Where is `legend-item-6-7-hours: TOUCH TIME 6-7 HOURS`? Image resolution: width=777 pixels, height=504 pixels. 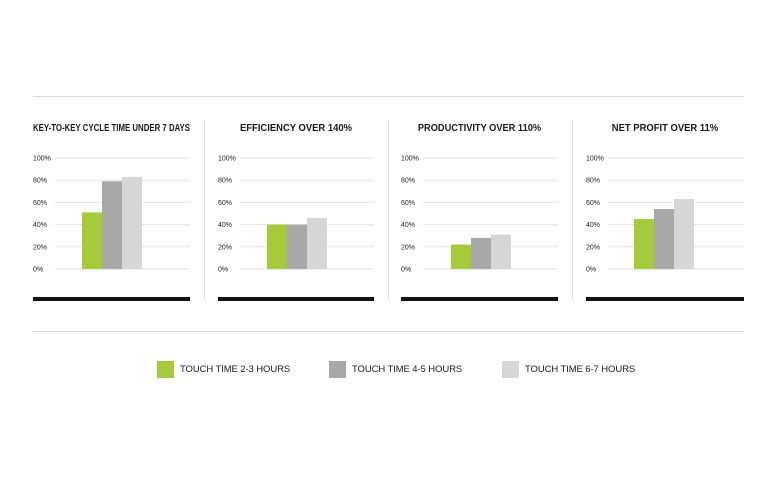
legend-item-6-7-hours: TOUCH TIME 6-7 HOURS is located at coordinates (568, 369).